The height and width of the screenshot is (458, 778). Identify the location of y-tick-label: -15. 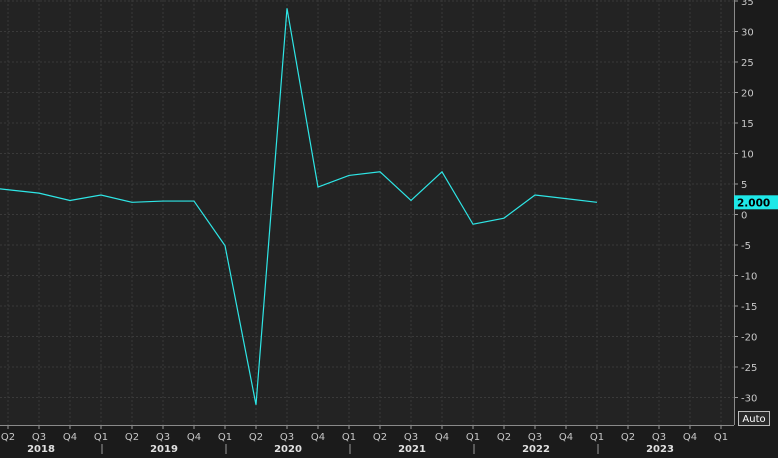
(749, 307).